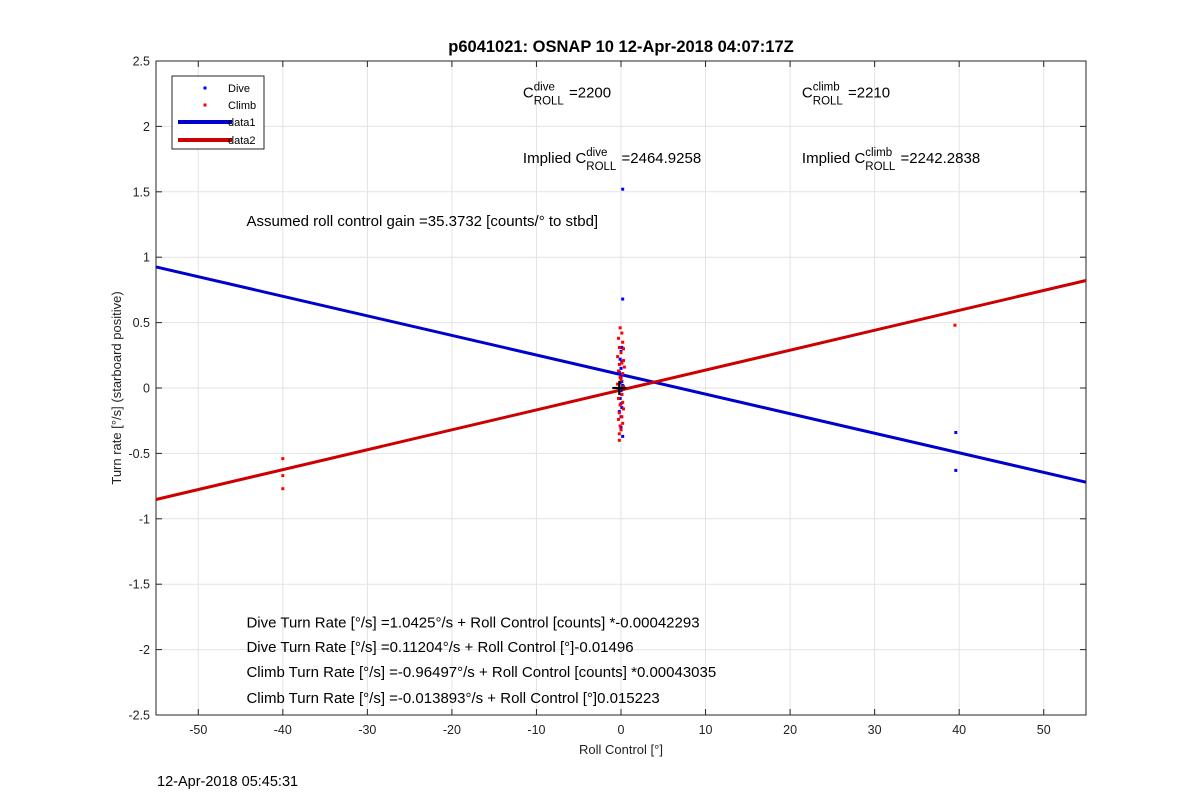 This screenshot has width=1200, height=804. What do you see at coordinates (139, 716) in the screenshot?
I see `y-tick-label: -2.5` at bounding box center [139, 716].